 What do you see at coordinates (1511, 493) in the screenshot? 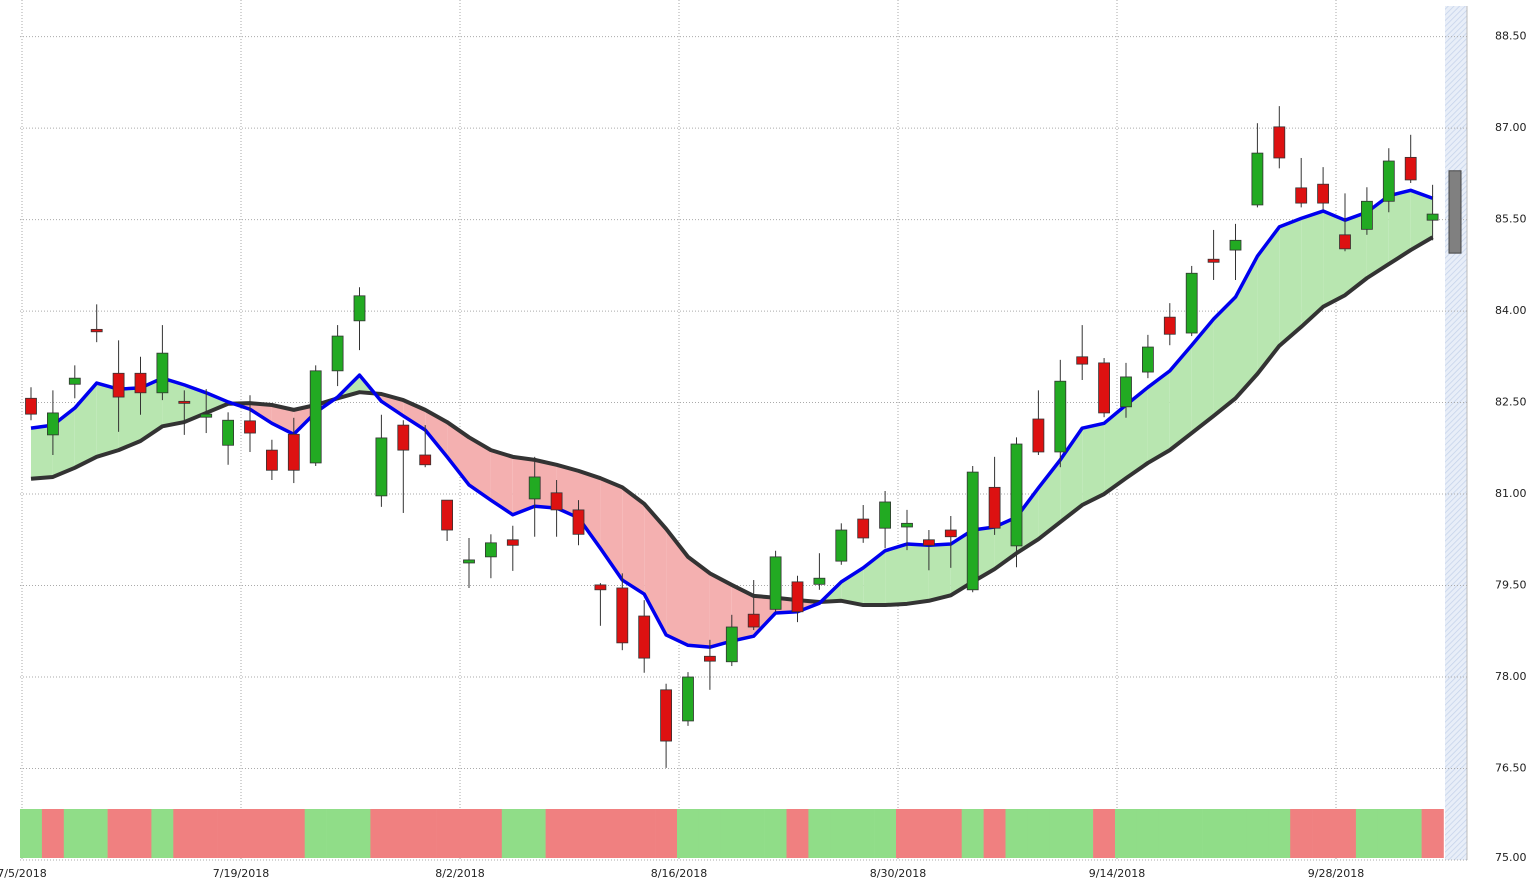
I see `y-tick-label: 81.00` at bounding box center [1511, 493].